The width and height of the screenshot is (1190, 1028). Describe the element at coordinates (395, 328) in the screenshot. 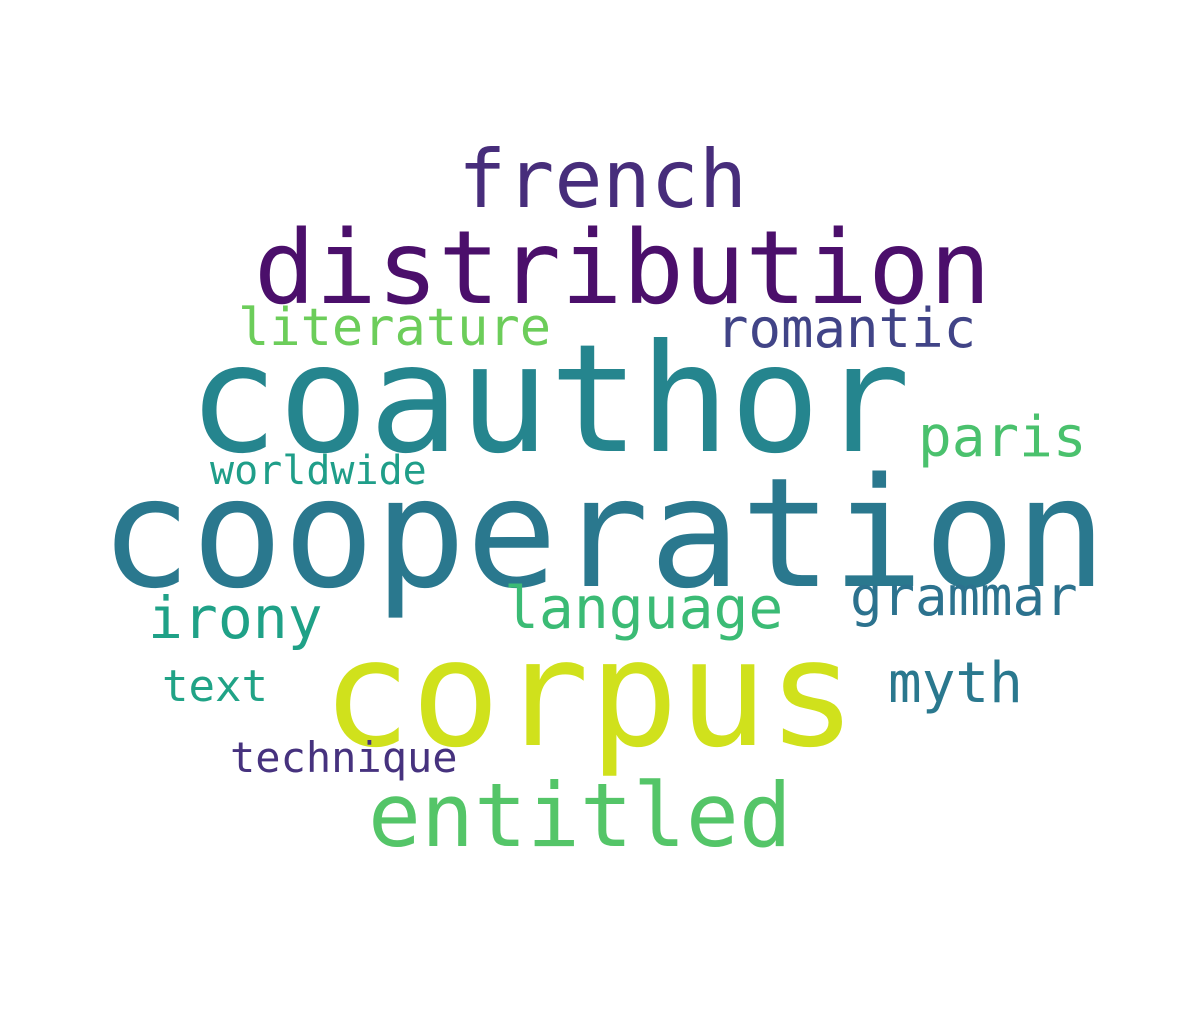

I see `word-literature: literature` at that location.